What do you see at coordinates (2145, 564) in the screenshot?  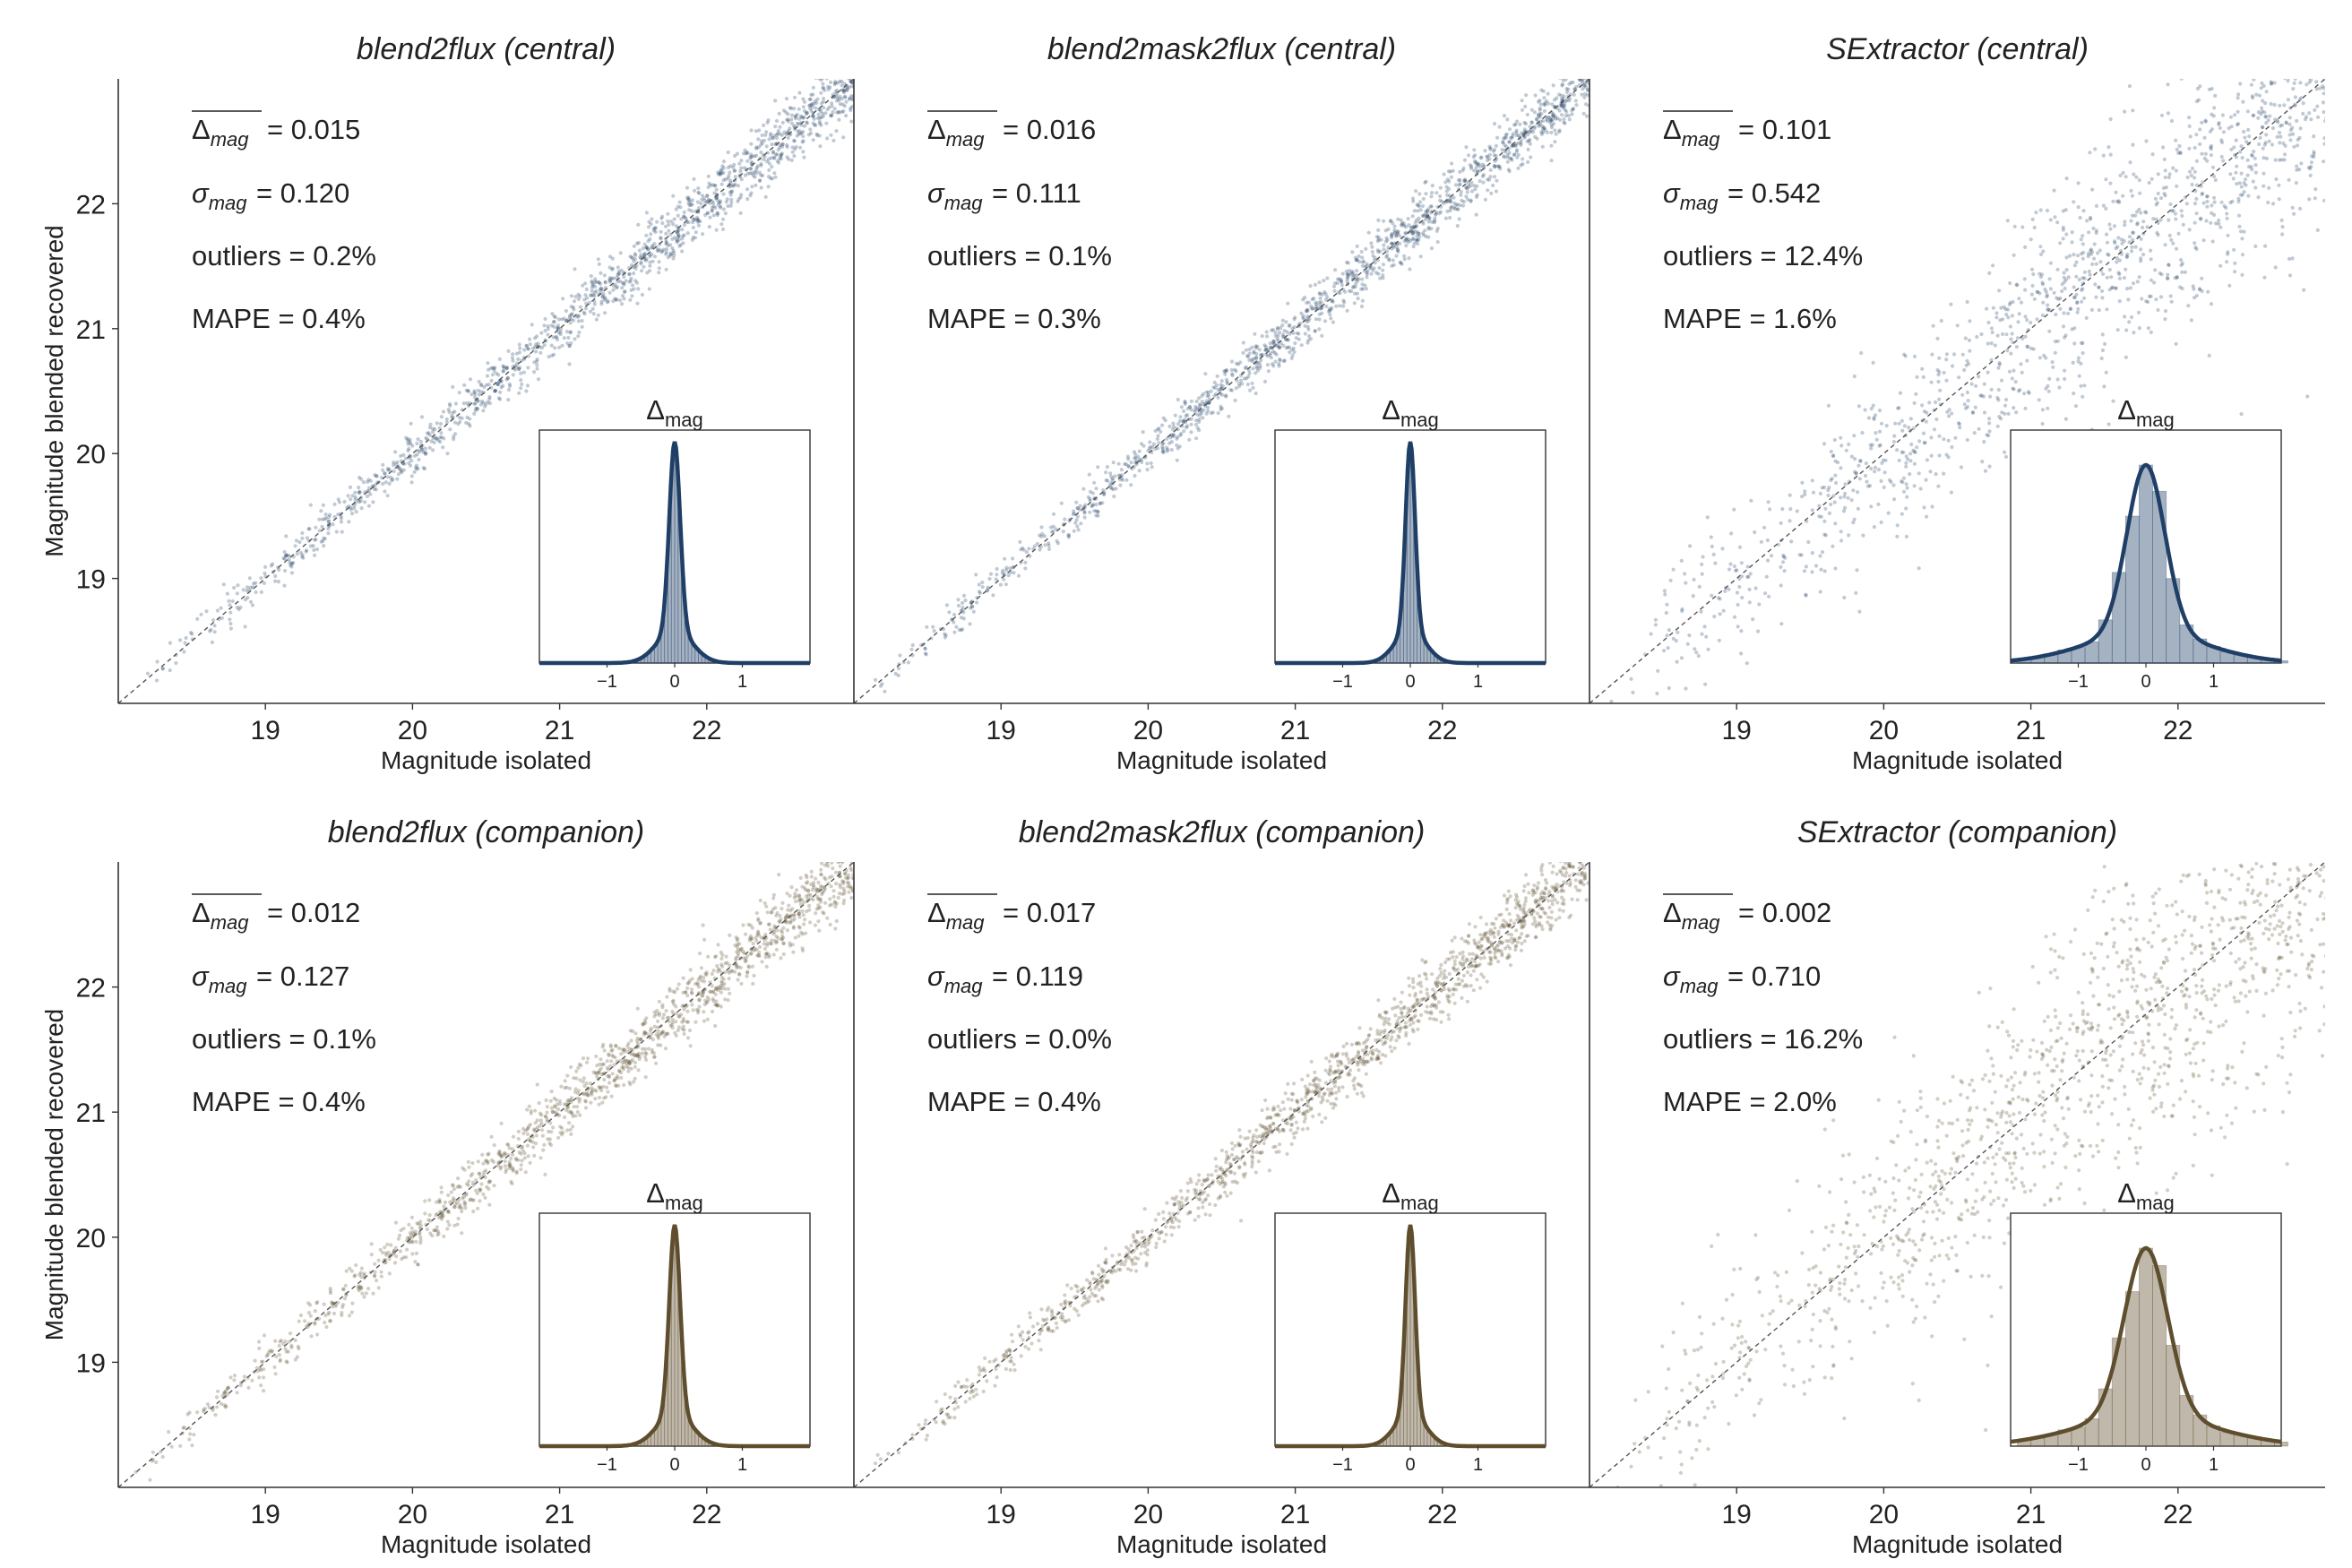 I see `inset-bar` at bounding box center [2145, 564].